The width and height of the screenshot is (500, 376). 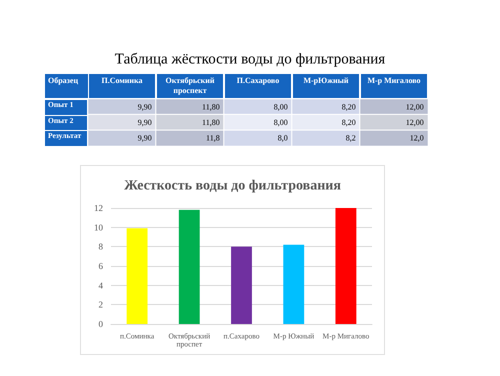 I want to click on chart-title: Таблица жёсткости воды до фильтрования, so click(x=250, y=60).